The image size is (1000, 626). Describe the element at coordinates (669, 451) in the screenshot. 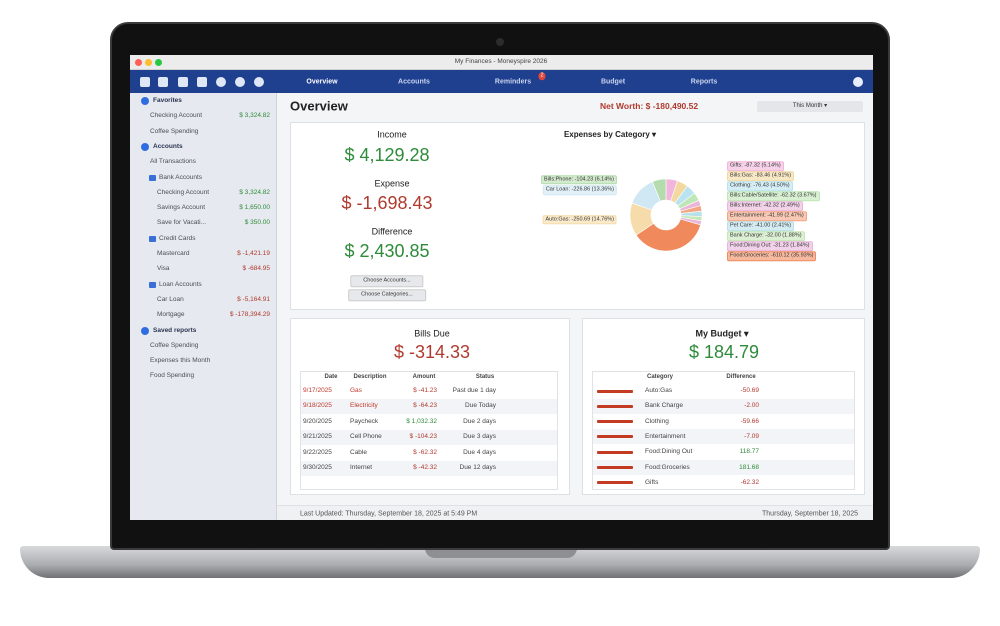

I see `budget-category: Food:Dining Out` at that location.